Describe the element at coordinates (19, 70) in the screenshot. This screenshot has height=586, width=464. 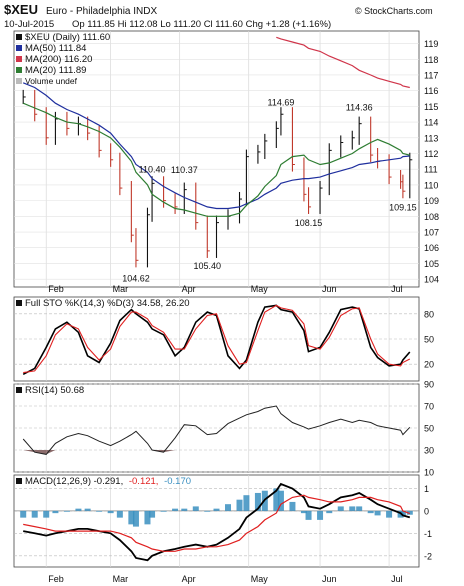
I see `ma20-legend-swatch` at that location.